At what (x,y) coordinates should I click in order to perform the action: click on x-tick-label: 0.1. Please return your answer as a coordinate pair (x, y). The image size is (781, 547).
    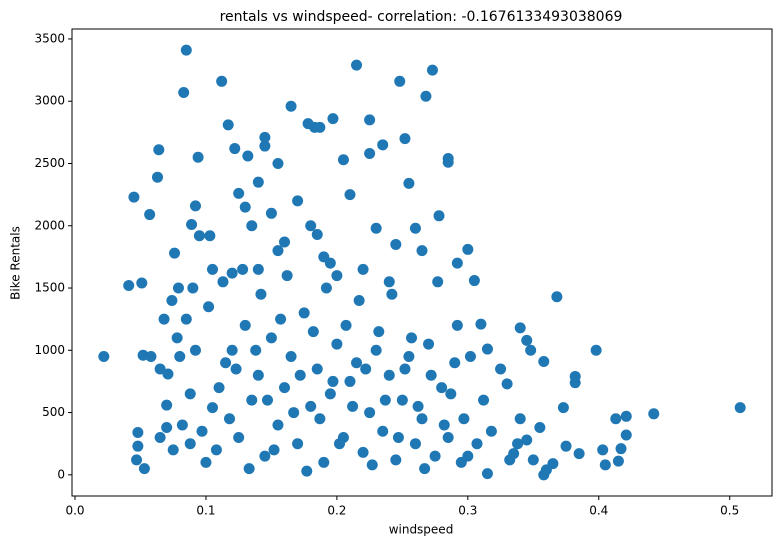
    Looking at the image, I should click on (205, 511).